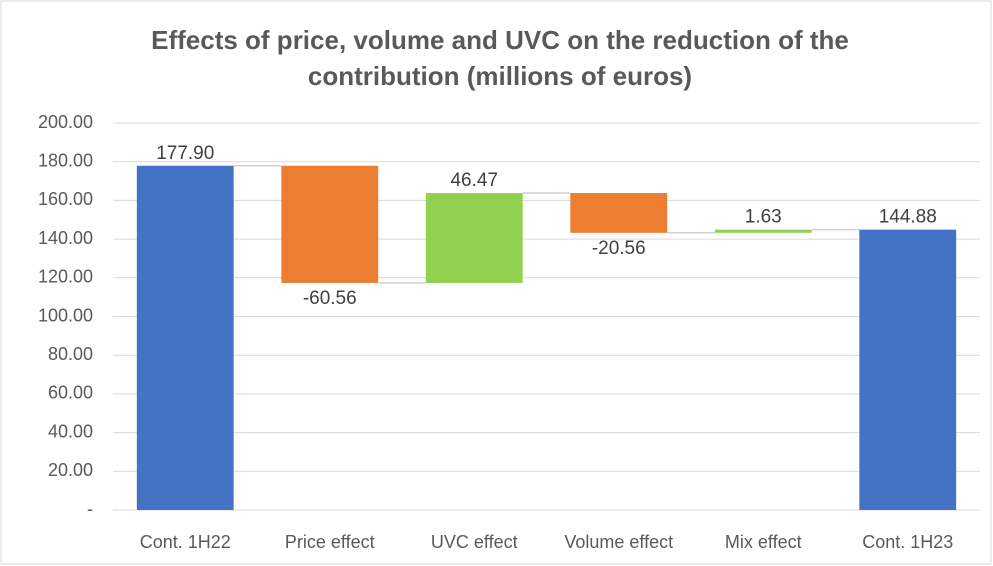  I want to click on y-tick-label: 100.00, so click(65, 315).